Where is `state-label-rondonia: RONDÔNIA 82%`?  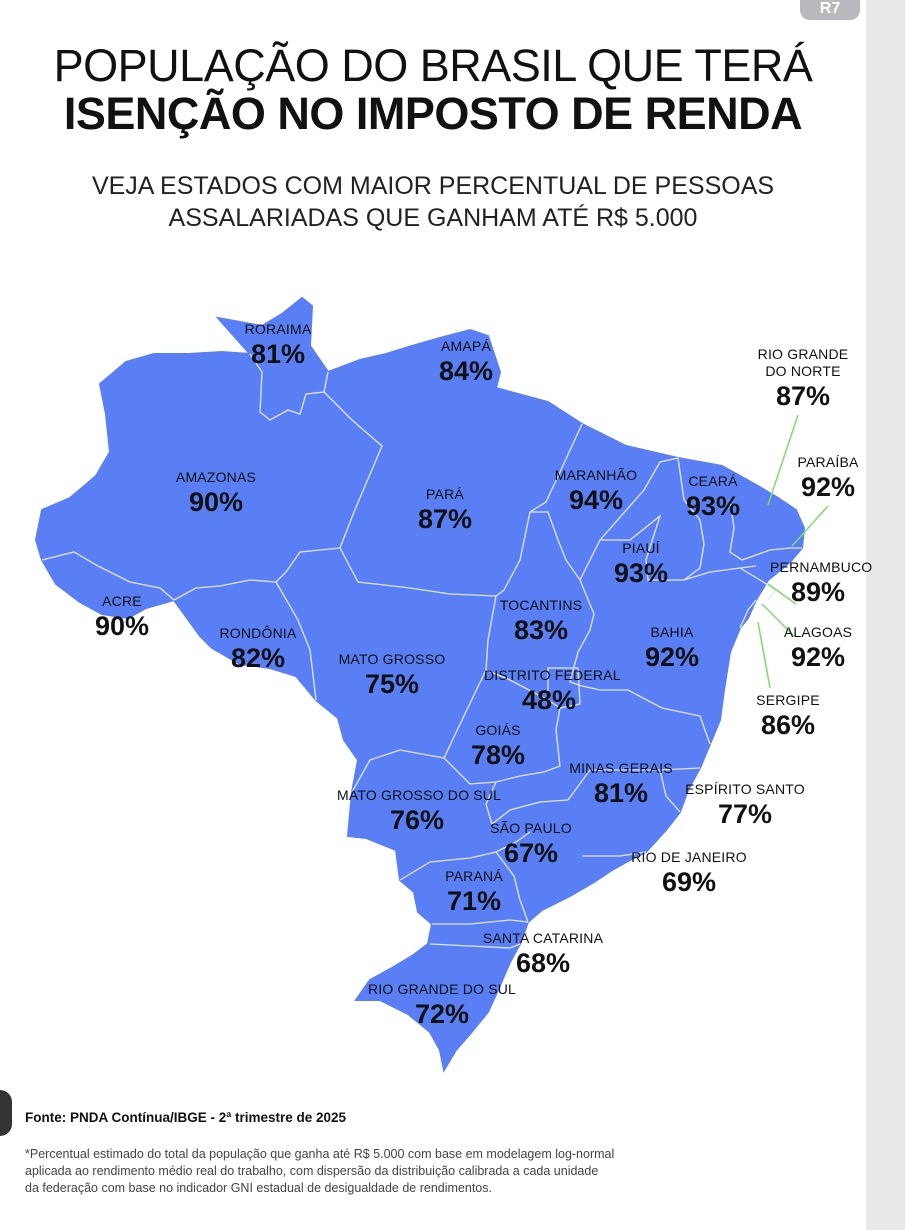 state-label-rondonia: RONDÔNIA 82% is located at coordinates (258, 649).